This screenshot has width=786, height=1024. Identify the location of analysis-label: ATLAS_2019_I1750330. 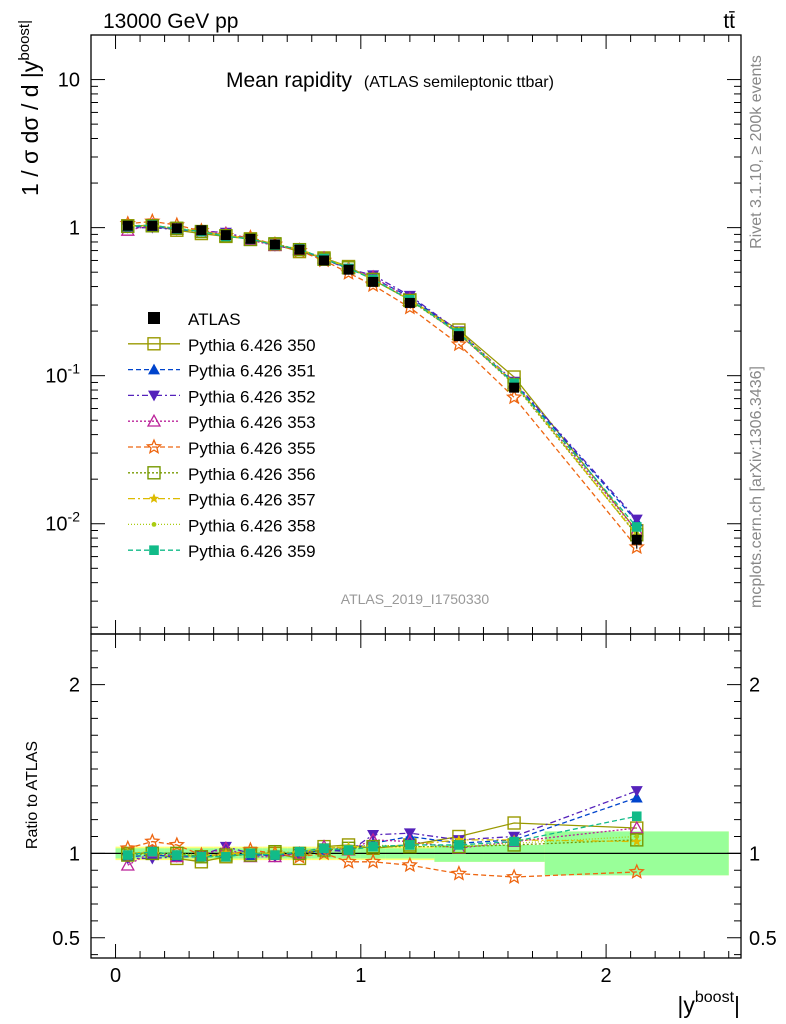
(415, 599).